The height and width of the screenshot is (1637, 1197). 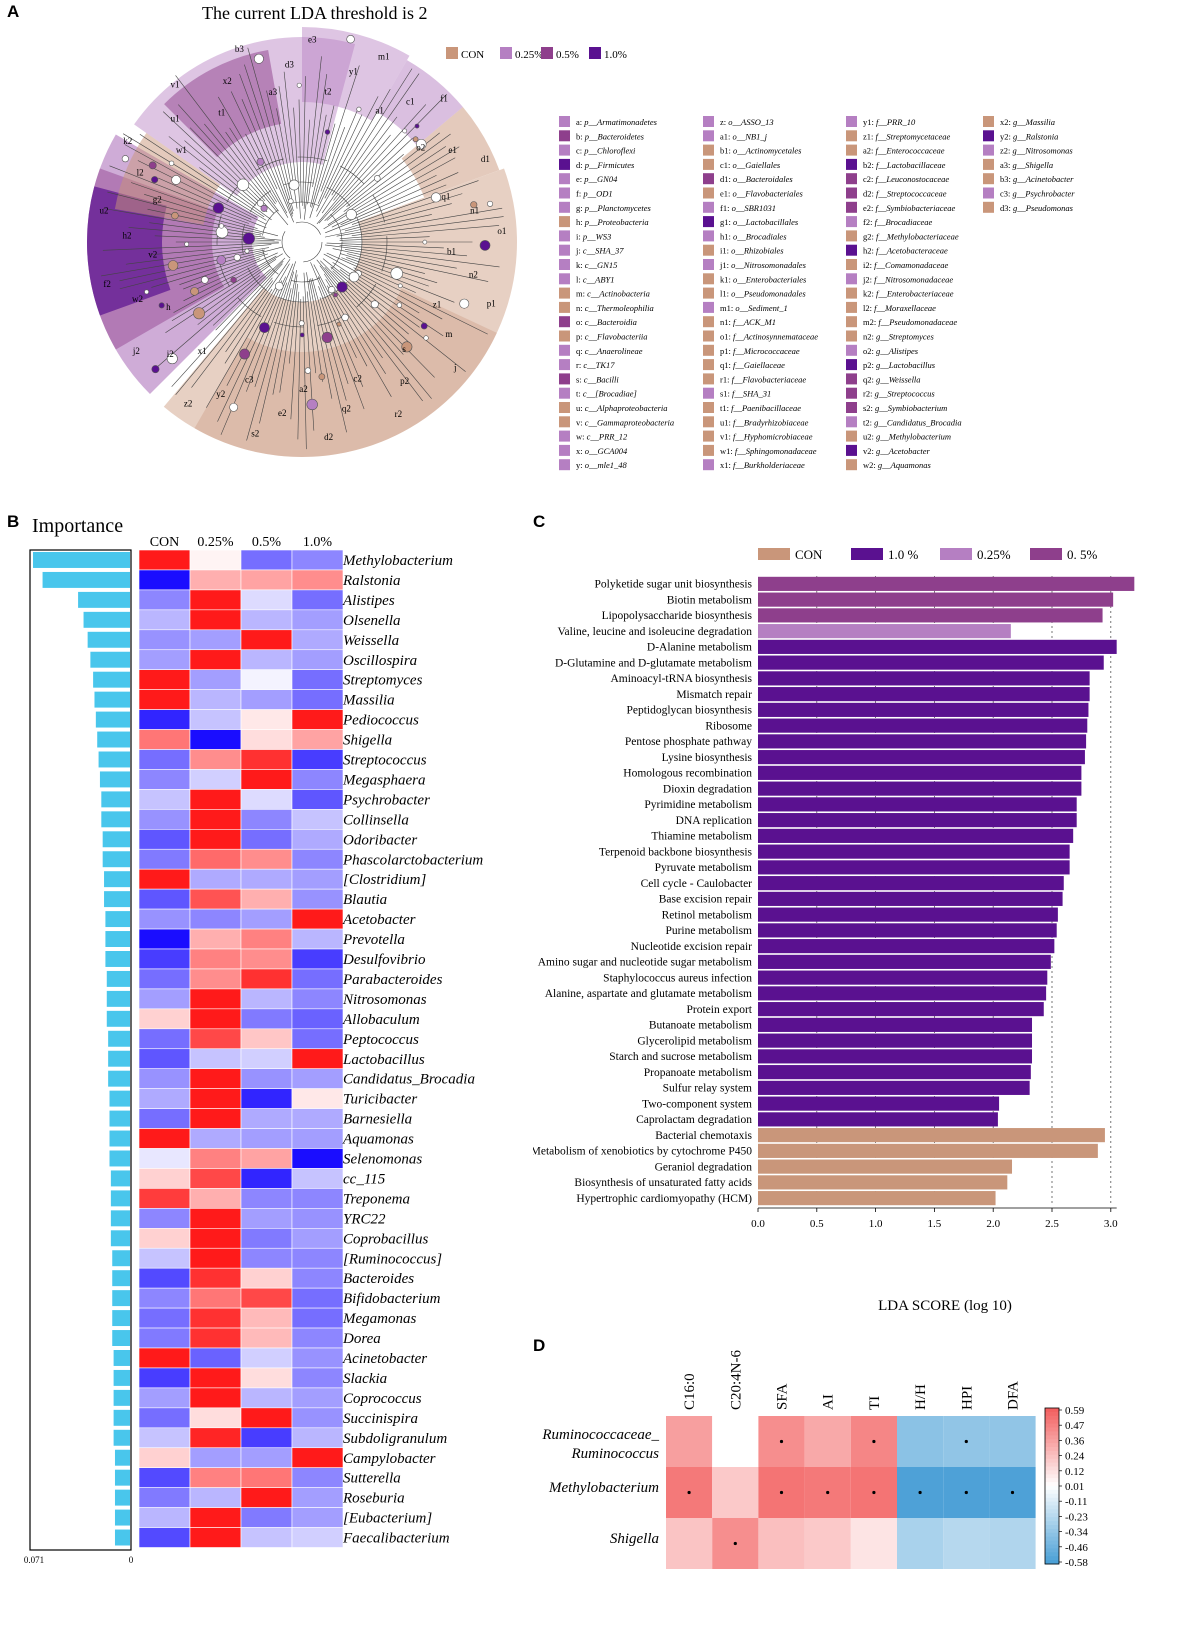 I want to click on genus-label: Methylobacterium, so click(x=397, y=561).